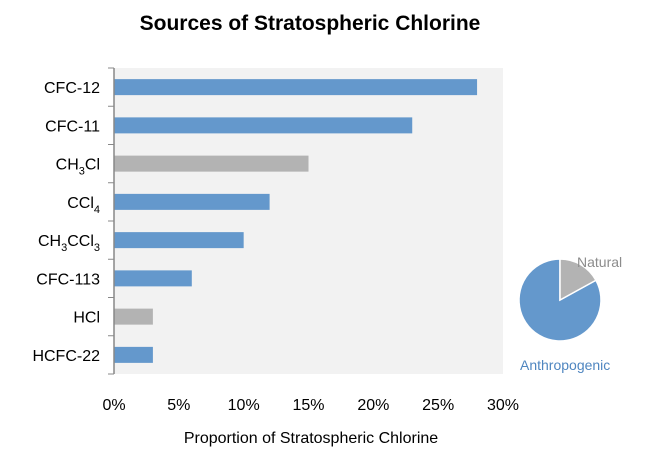  I want to click on category-label: CCl4, so click(83, 205).